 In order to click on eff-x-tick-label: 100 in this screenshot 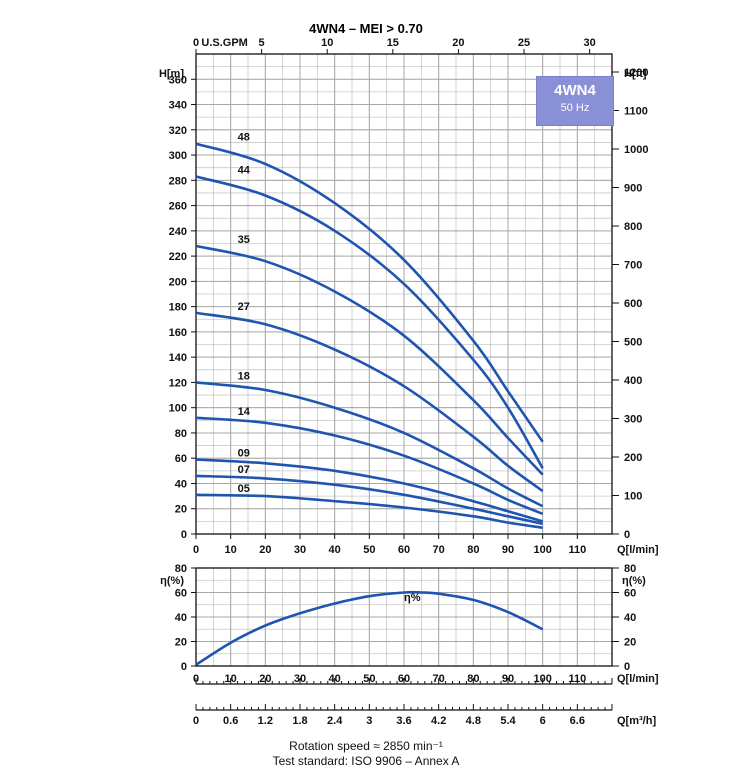, I will do `click(542, 679)`.